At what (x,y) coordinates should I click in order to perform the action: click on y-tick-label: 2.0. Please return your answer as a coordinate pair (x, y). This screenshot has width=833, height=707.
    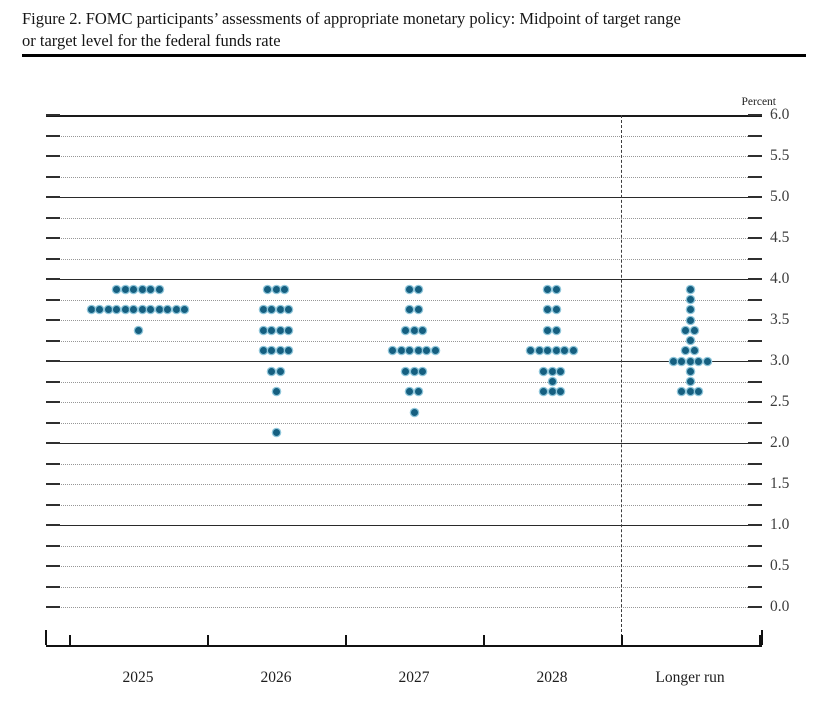
    Looking at the image, I should click on (780, 442).